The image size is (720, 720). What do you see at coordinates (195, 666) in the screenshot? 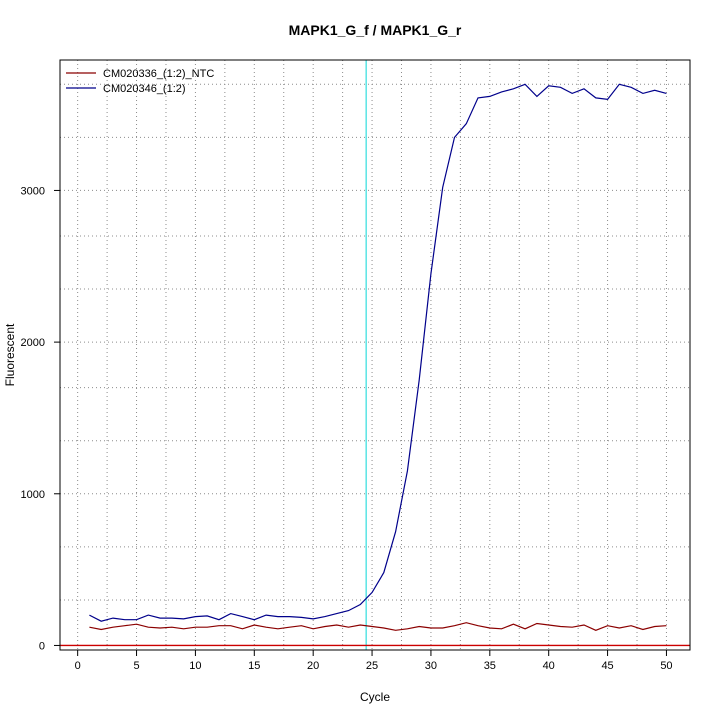
I see `x-tick-label: 10` at bounding box center [195, 666].